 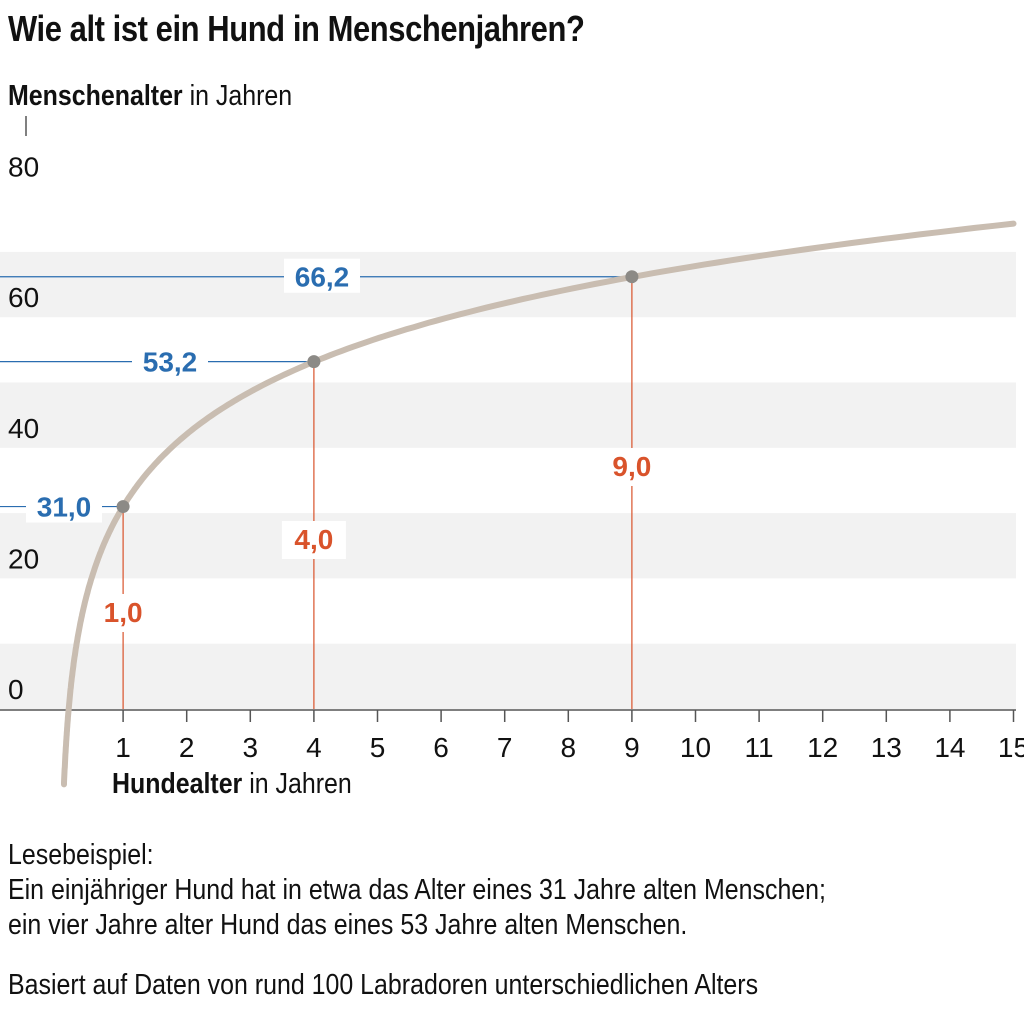 I want to click on x-tick-label-3: 3, so click(x=251, y=747).